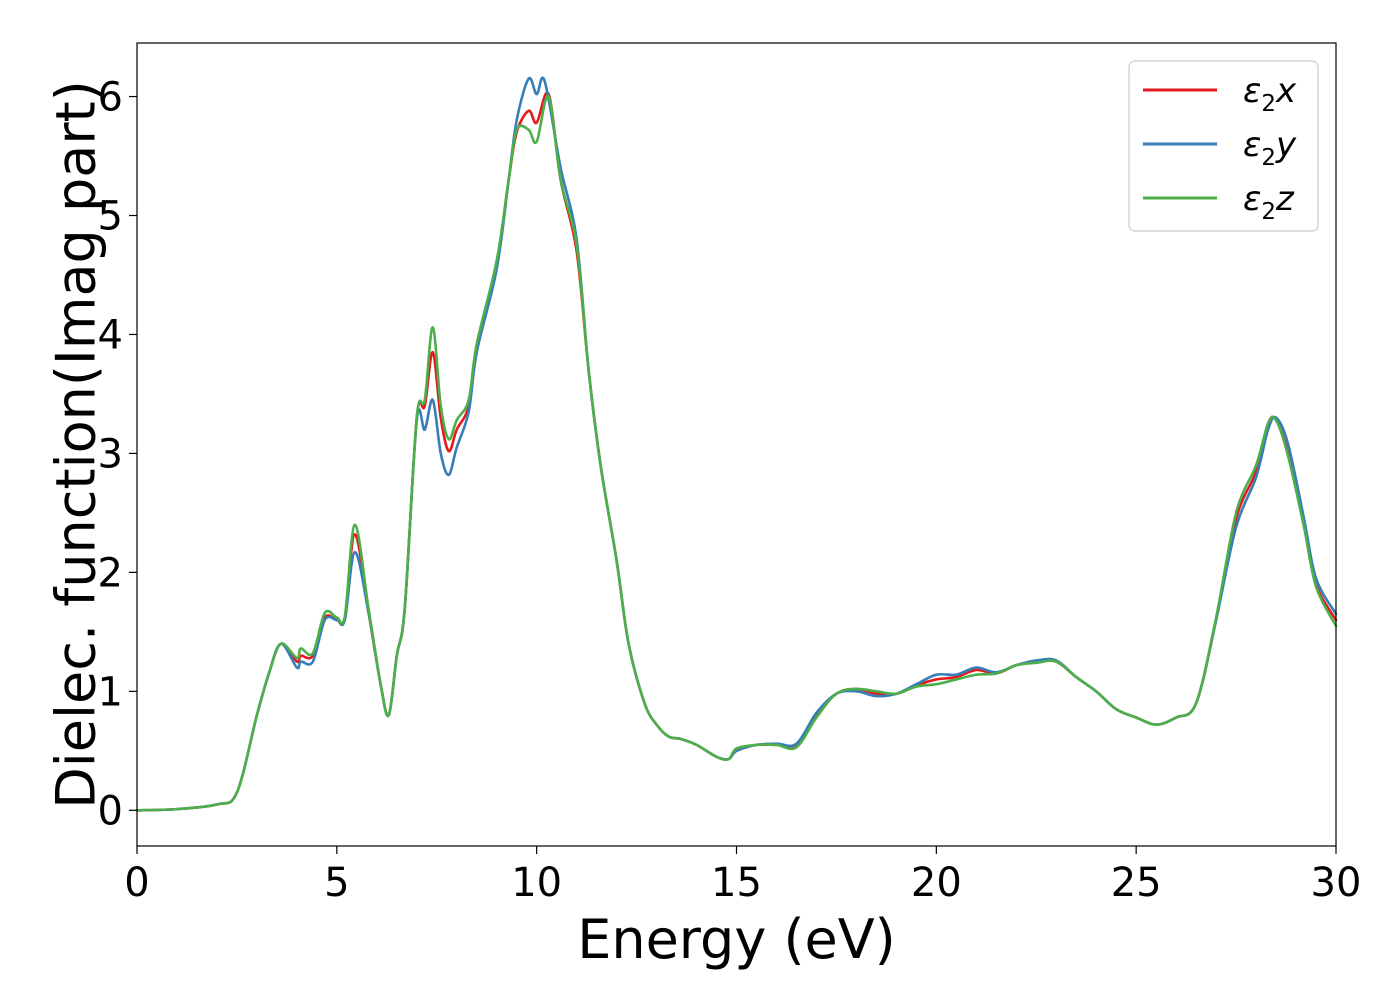 This screenshot has width=1400, height=1000. What do you see at coordinates (110, 216) in the screenshot?
I see `y-tick-label: 5` at bounding box center [110, 216].